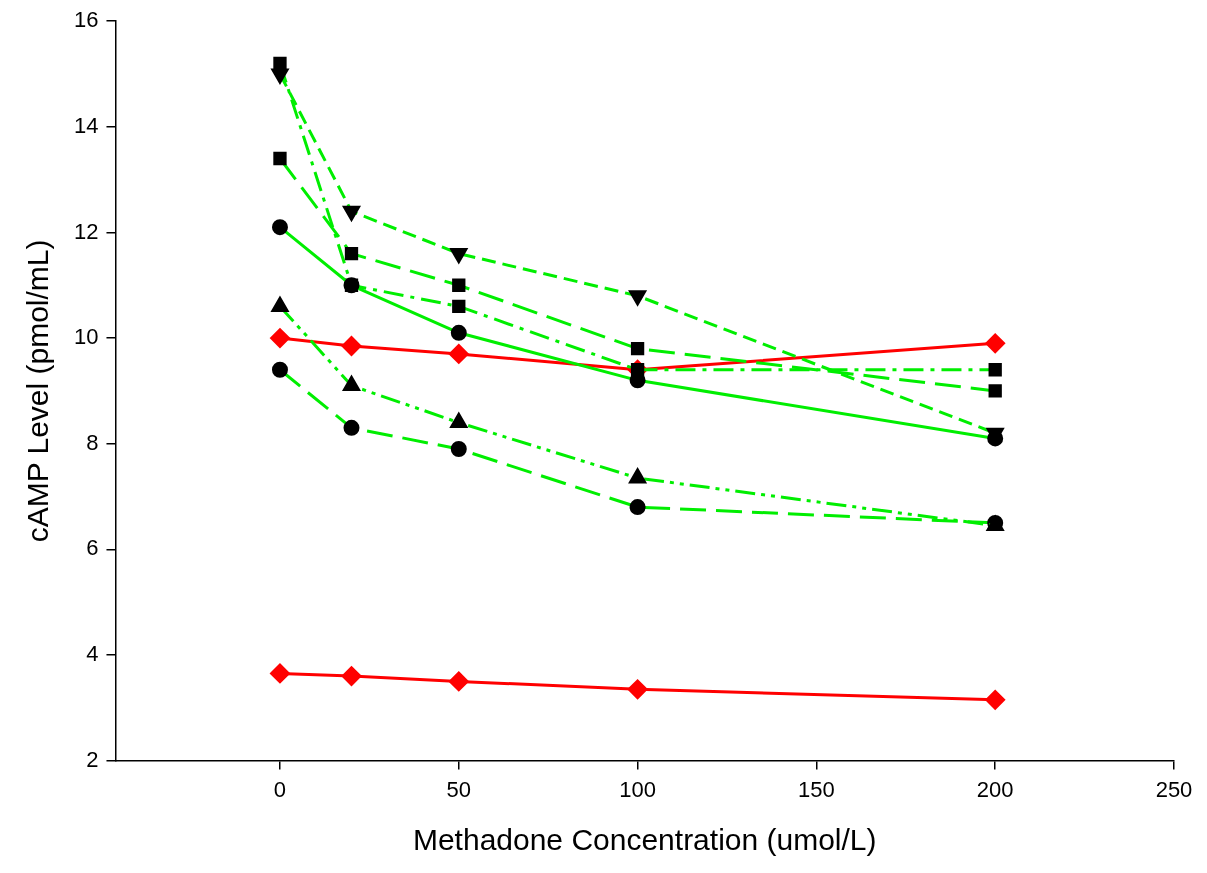  I want to click on y-tick-label: 12, so click(86, 231).